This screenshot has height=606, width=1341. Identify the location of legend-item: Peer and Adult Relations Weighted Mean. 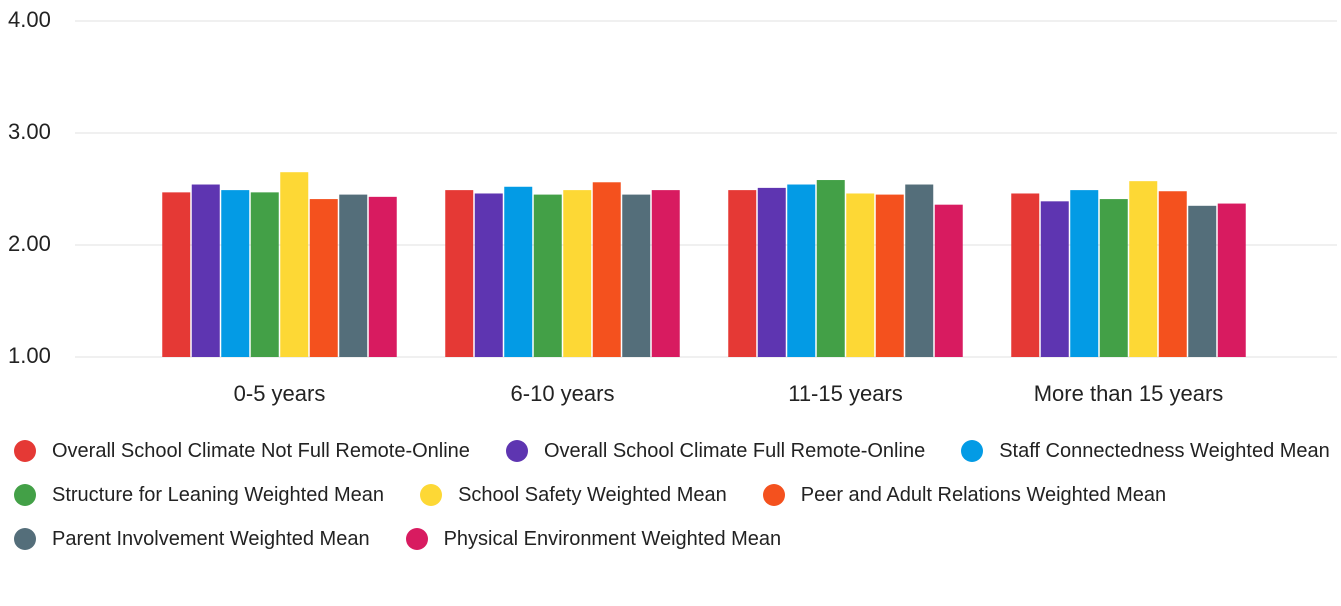
(964, 495).